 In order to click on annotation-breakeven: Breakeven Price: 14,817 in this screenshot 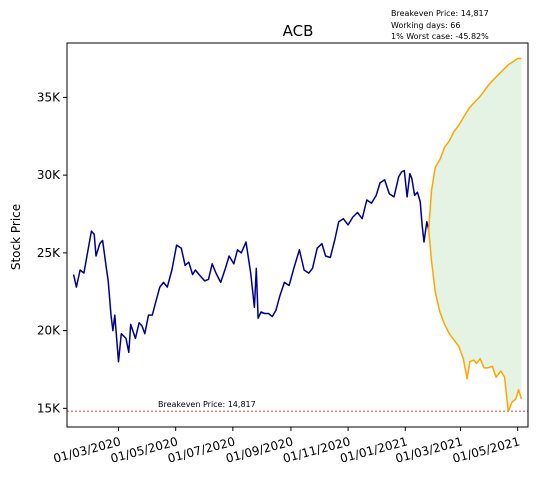, I will do `click(440, 13)`.